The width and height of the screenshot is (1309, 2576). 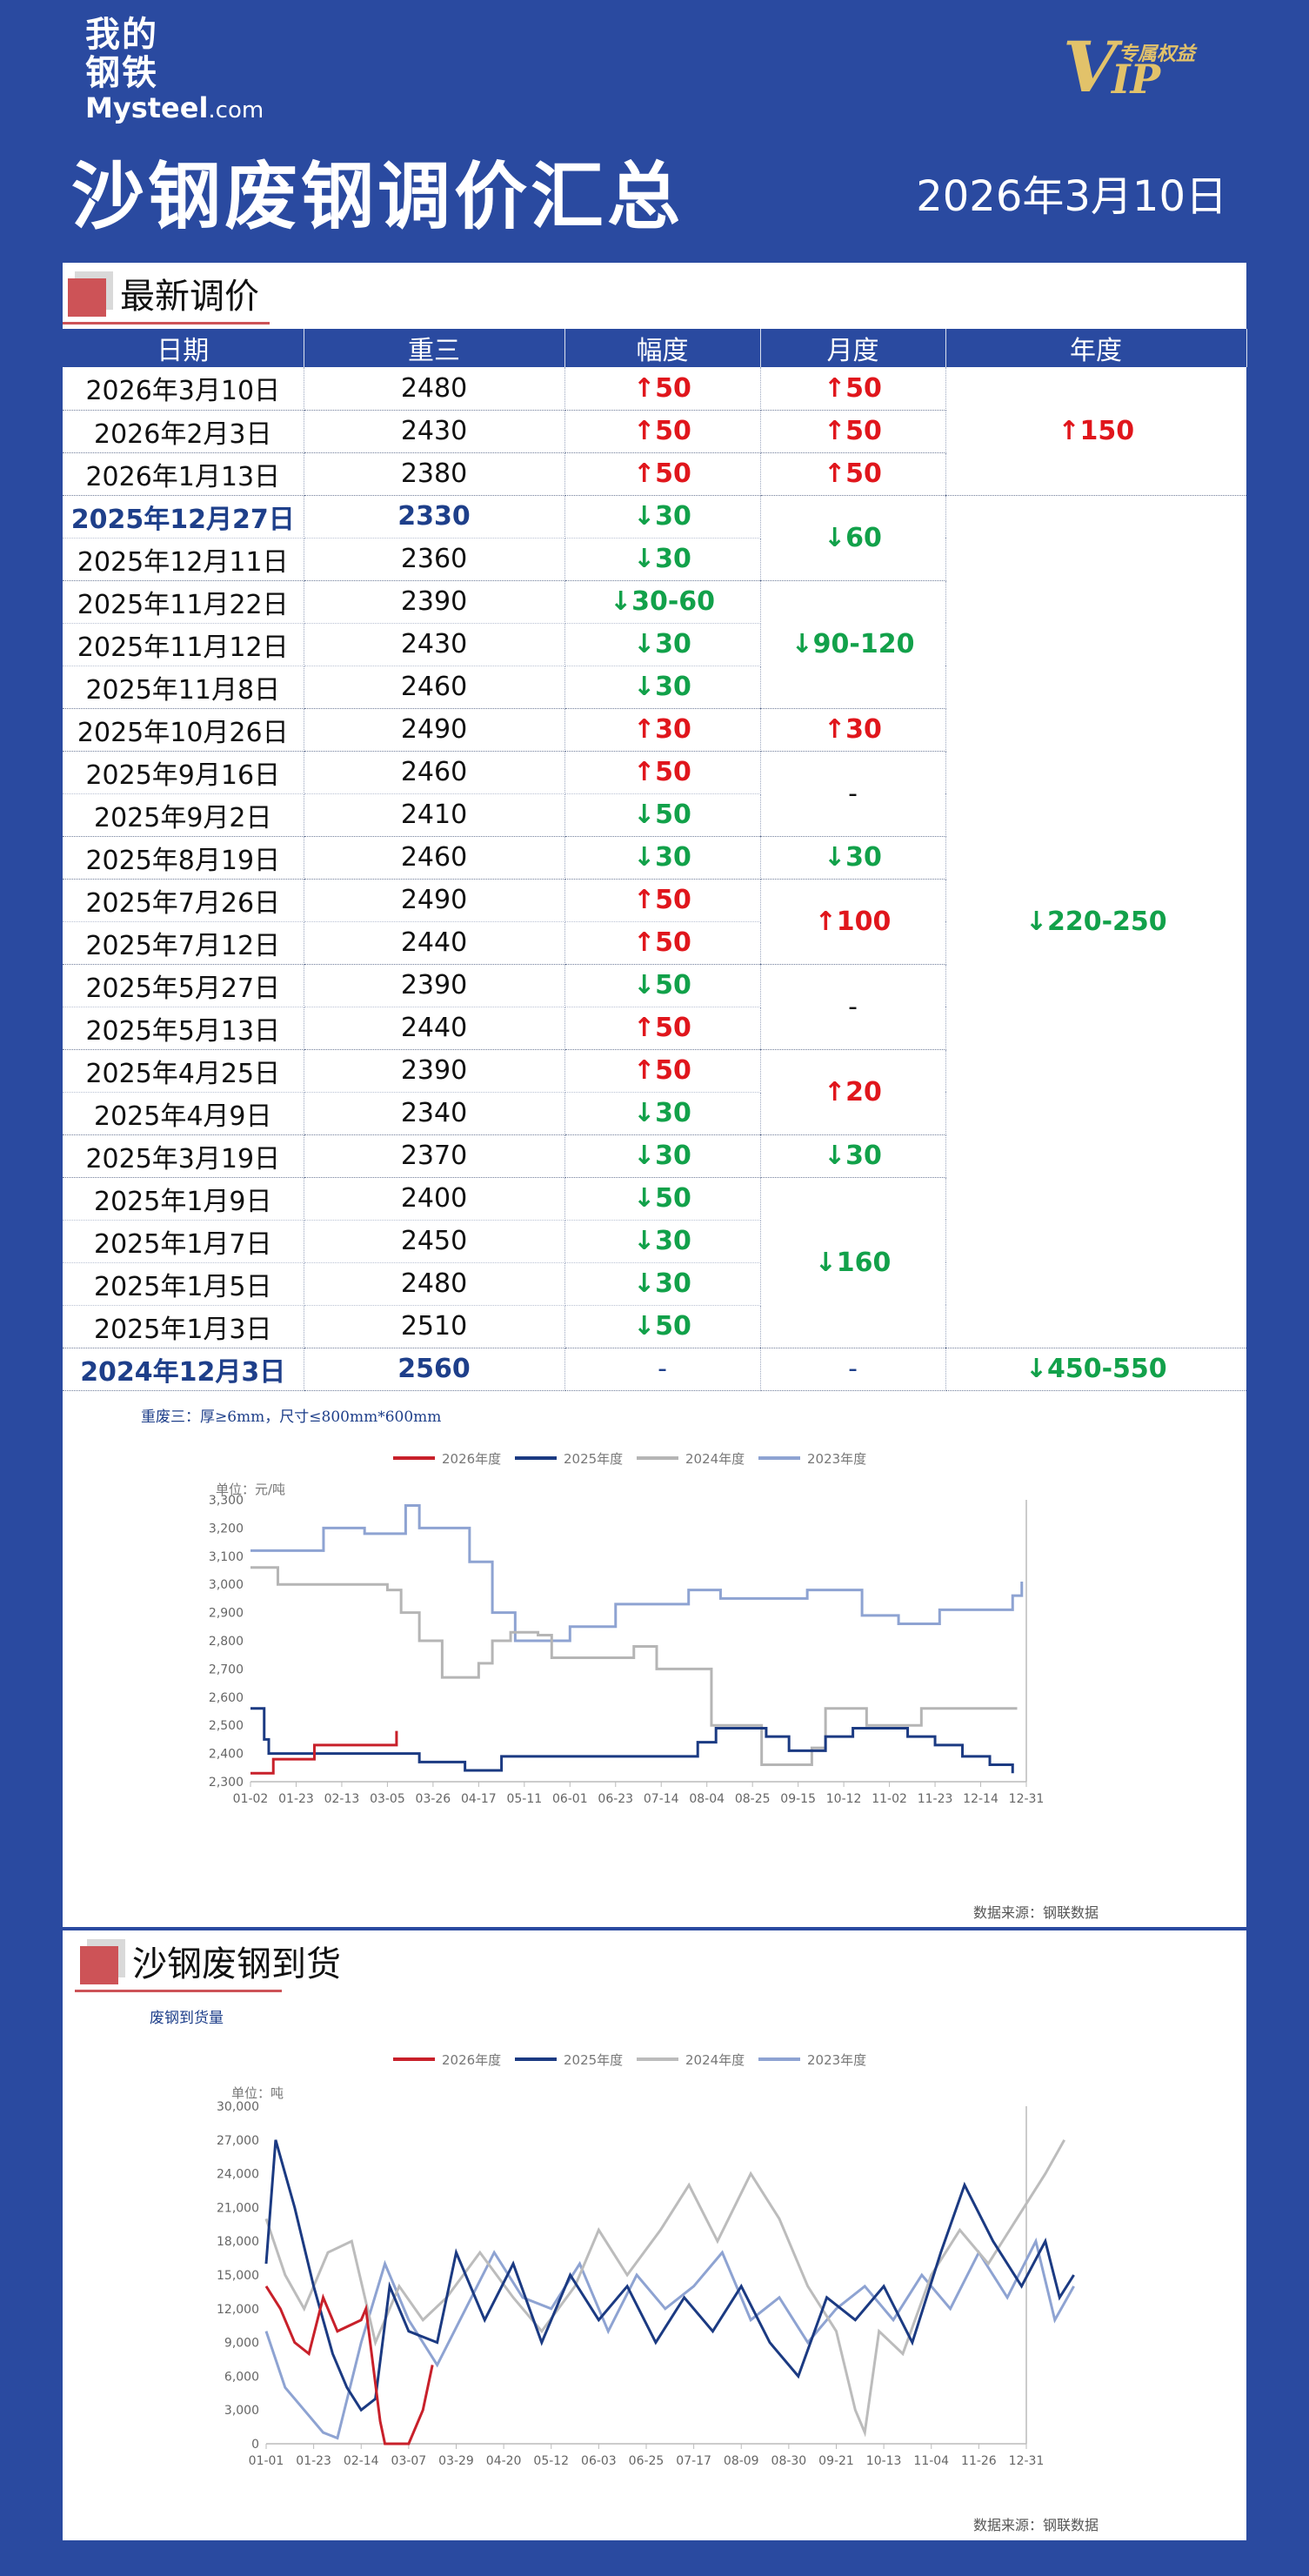 What do you see at coordinates (434, 348) in the screenshot?
I see `header-grade: 重三` at bounding box center [434, 348].